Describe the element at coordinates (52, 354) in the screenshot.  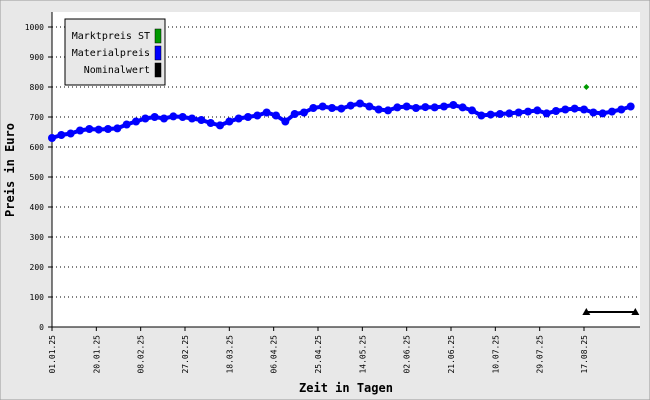
I see `x-tick-label: 01.01.25` at that location.